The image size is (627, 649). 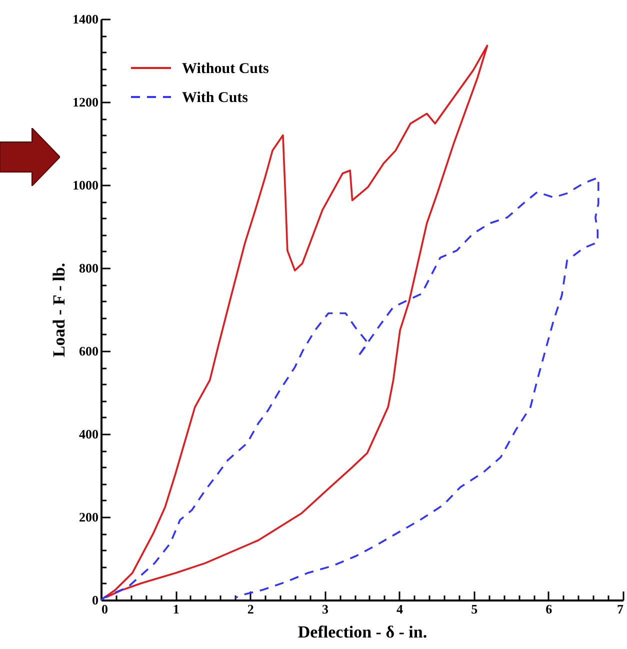 What do you see at coordinates (250, 609) in the screenshot?
I see `x-tick-label: 2` at bounding box center [250, 609].